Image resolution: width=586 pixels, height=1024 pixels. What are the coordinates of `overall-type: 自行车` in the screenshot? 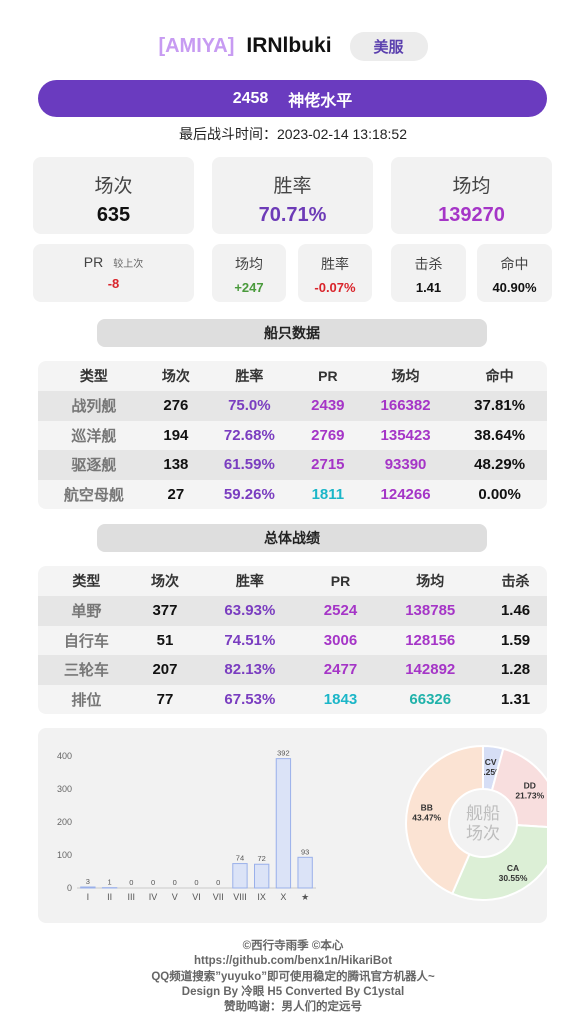 It's located at (86, 641).